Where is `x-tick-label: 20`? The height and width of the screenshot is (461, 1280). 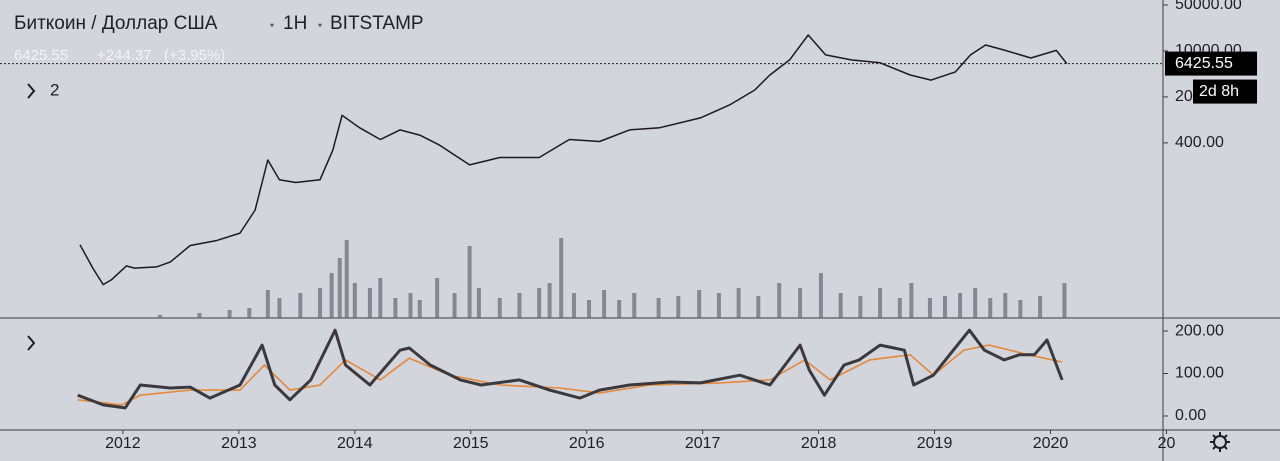
x-tick-label: 20 is located at coordinates (1167, 443).